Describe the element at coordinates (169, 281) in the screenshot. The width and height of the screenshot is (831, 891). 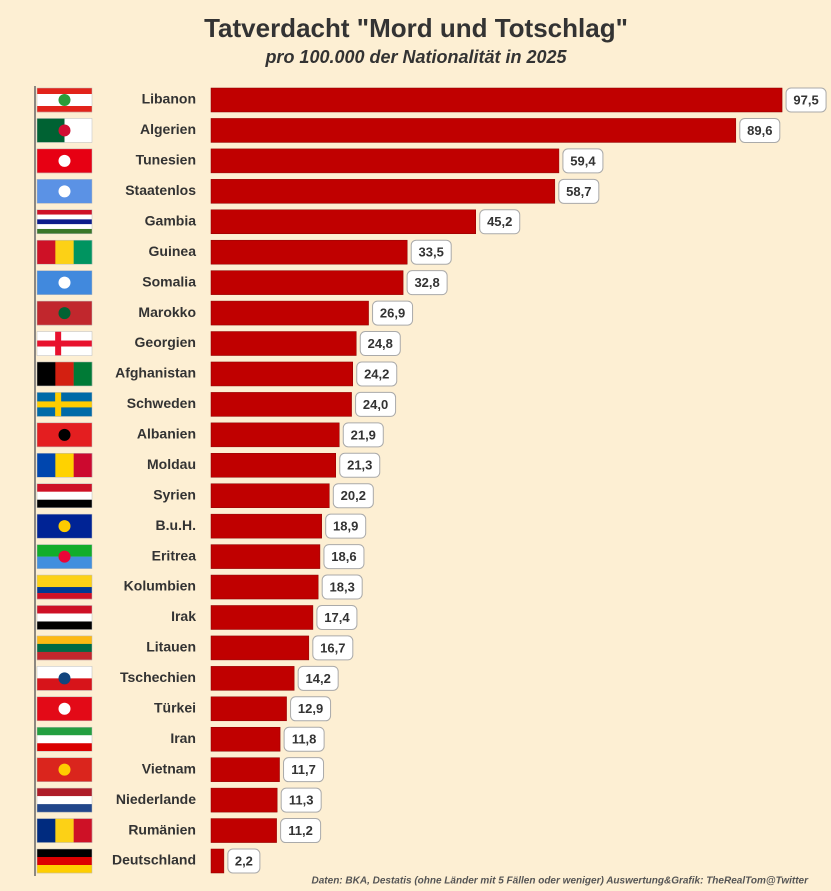
I see `y-tick-label: Somalia` at that location.